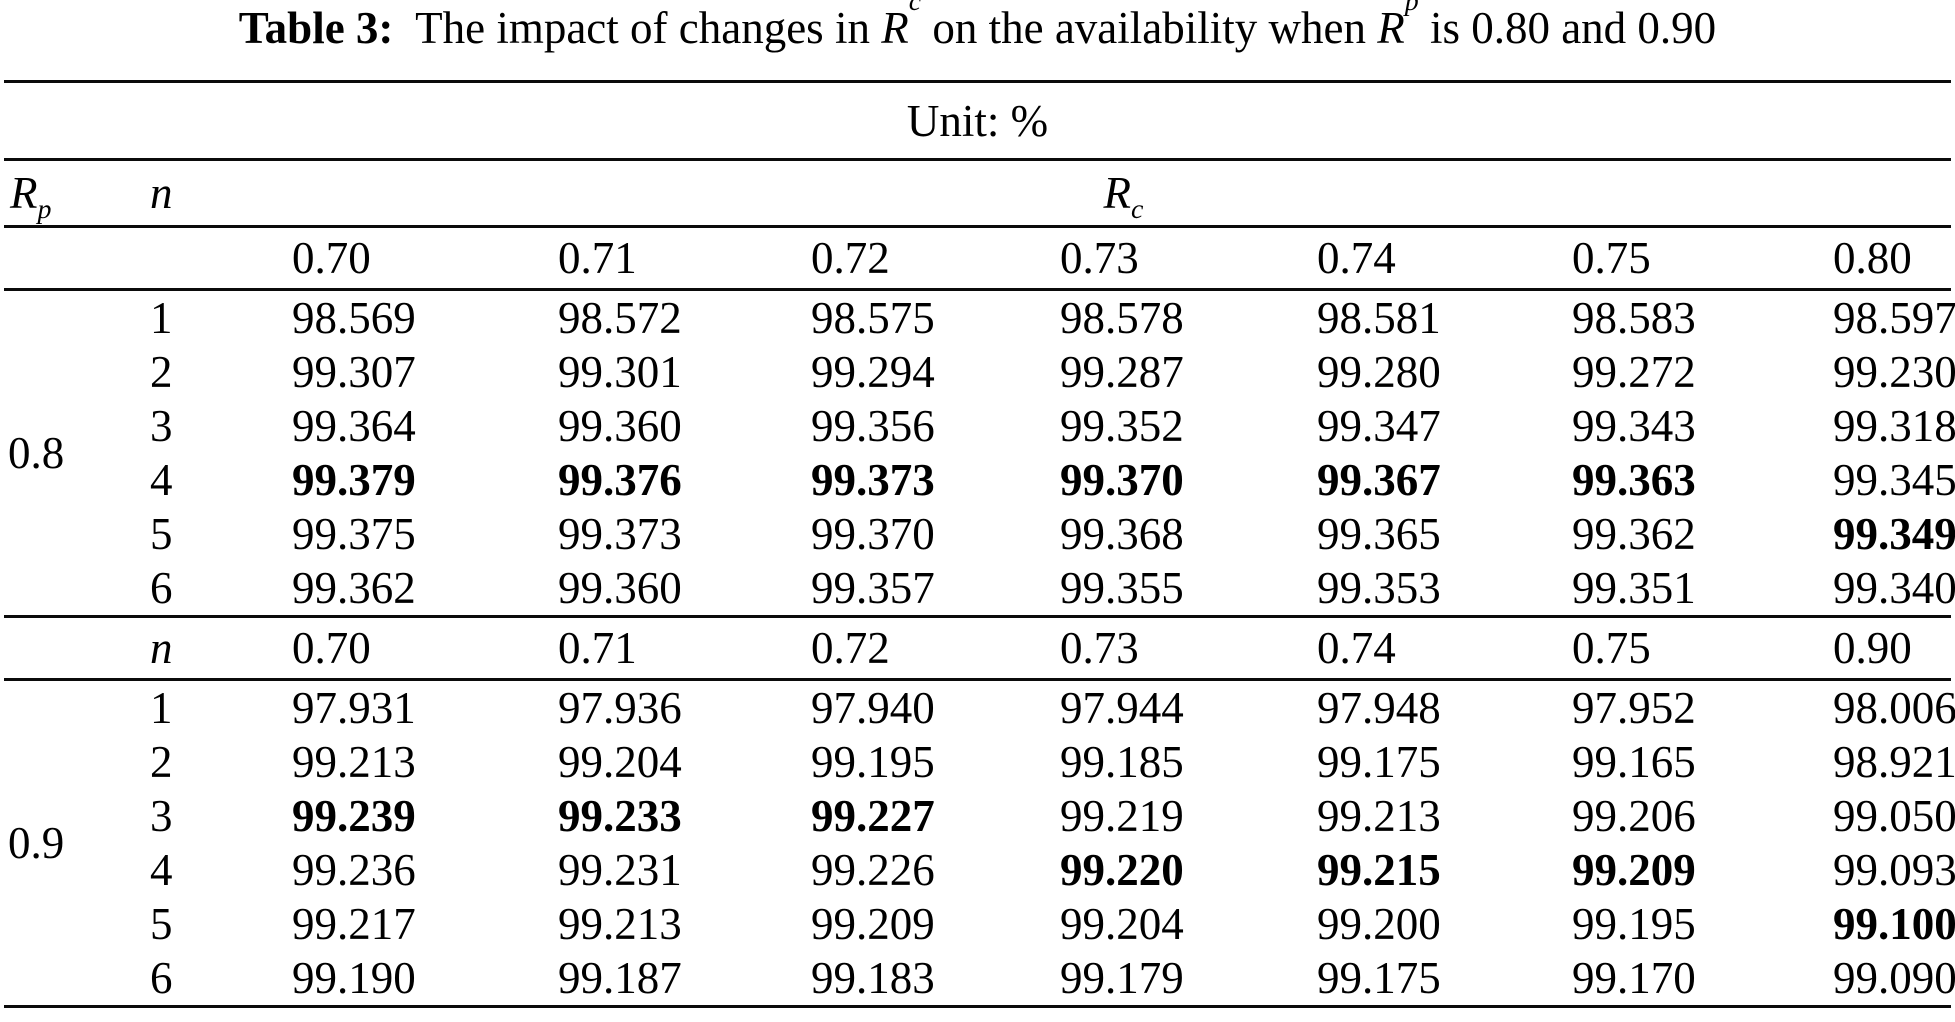 The height and width of the screenshot is (1022, 1955). Describe the element at coordinates (1634, 371) in the screenshot. I see `value-cell: 99.272` at that location.